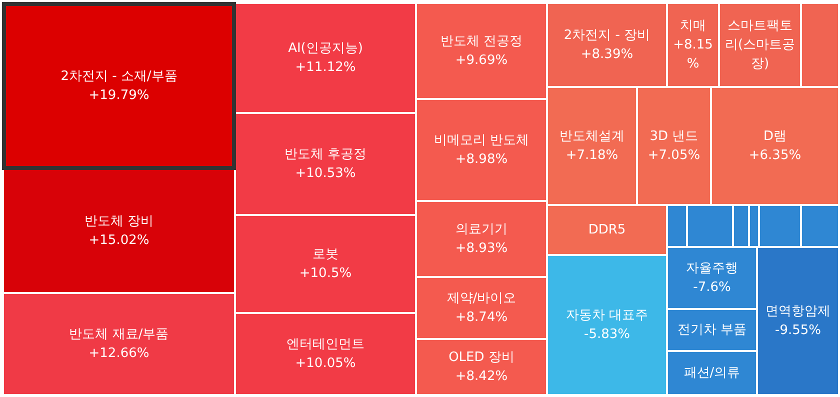 The image size is (840, 397). I want to click on category-label: 반도체 전공정, so click(481, 41).